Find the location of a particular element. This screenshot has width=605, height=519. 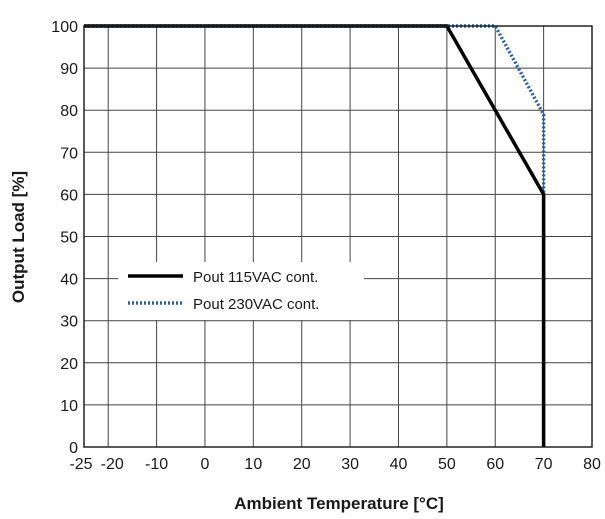

y-tick-label: 90 is located at coordinates (69, 69).